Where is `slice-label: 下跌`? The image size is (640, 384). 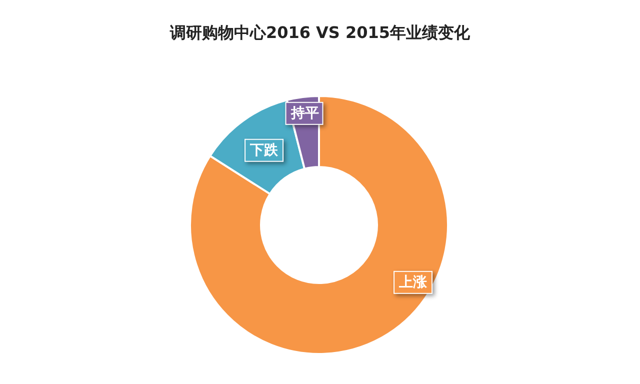
slice-label: 下跌 is located at coordinates (264, 150).